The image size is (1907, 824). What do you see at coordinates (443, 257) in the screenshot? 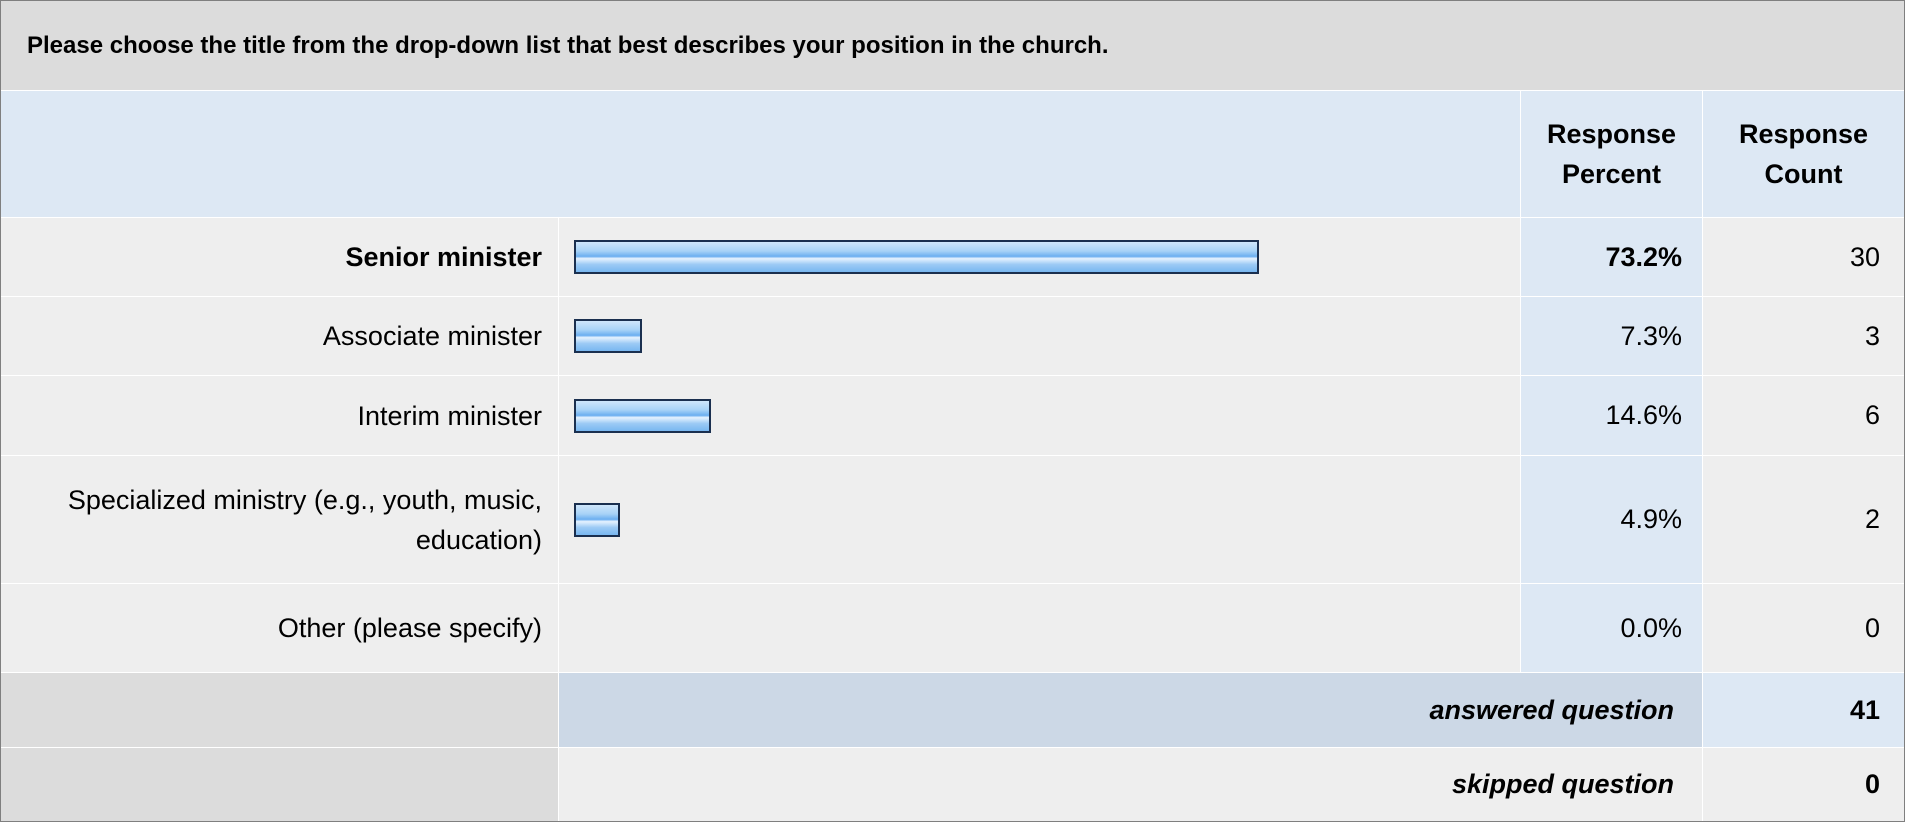
I see `answer-label: Senior minister` at bounding box center [443, 257].